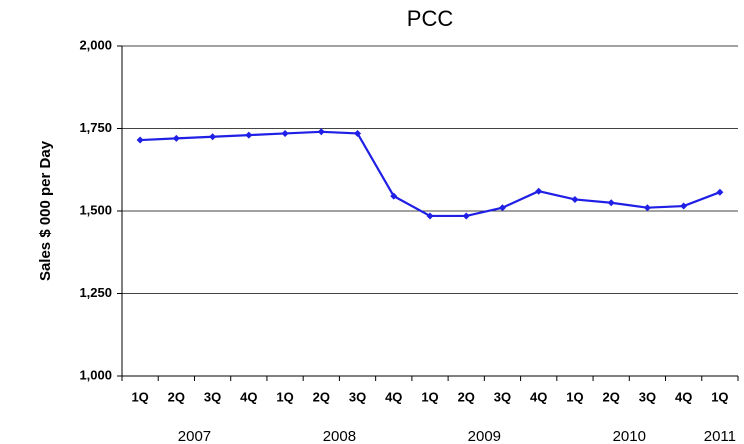  I want to click on y-tick-label: 1,500, so click(95, 209).